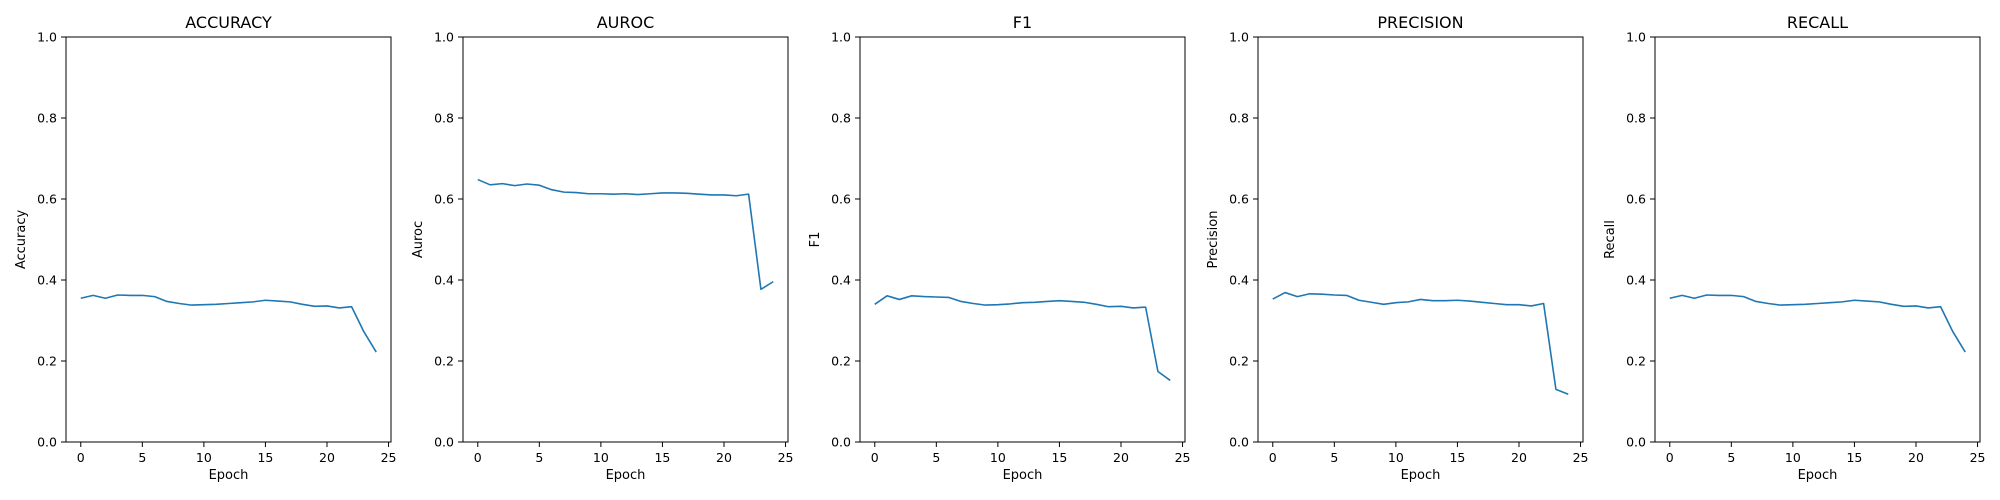 Image resolution: width=2000 pixels, height=500 pixels. What do you see at coordinates (418, 239) in the screenshot?
I see `y-axis-label: Auroc` at bounding box center [418, 239].